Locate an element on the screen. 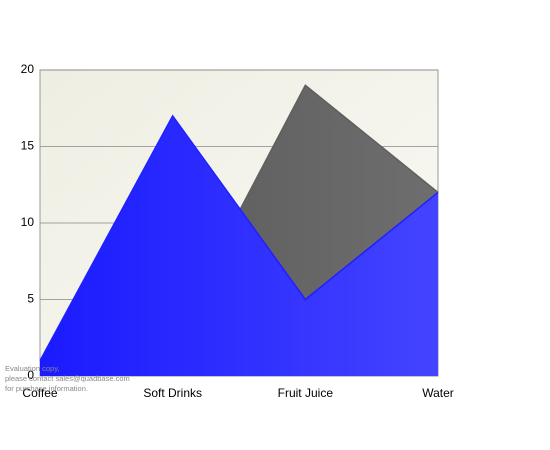 The width and height of the screenshot is (550, 450). x-tick-label: Soft Drinks is located at coordinates (172, 393).